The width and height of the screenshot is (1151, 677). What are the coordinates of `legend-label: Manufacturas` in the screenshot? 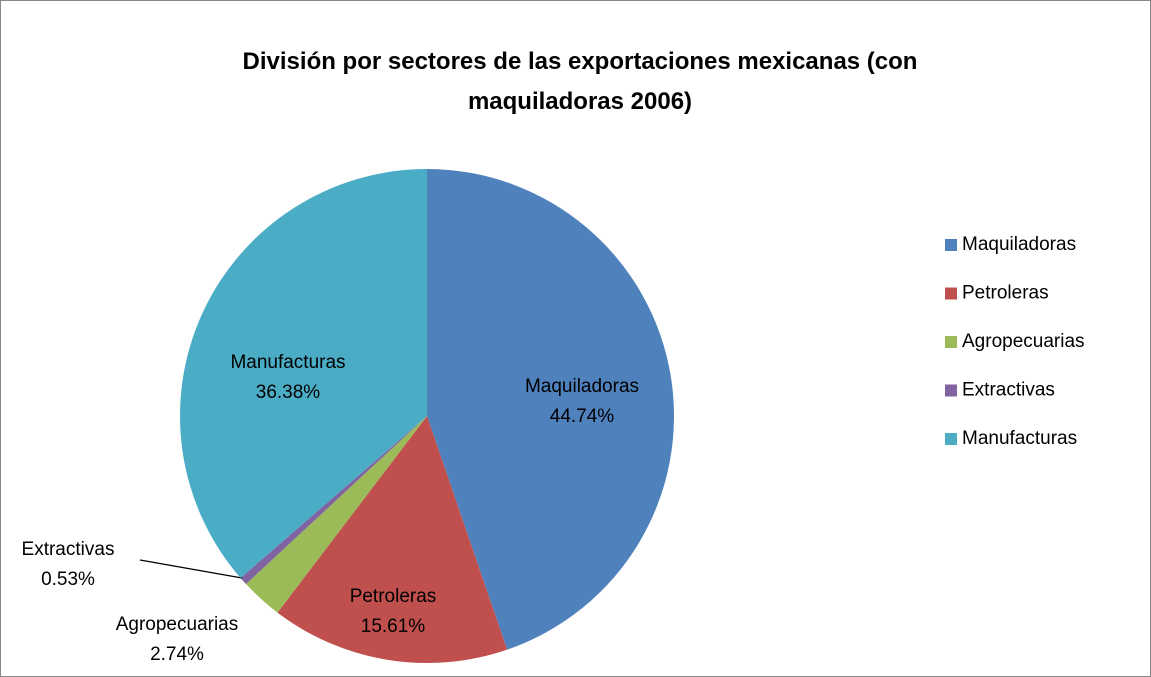 It's located at (1019, 438).